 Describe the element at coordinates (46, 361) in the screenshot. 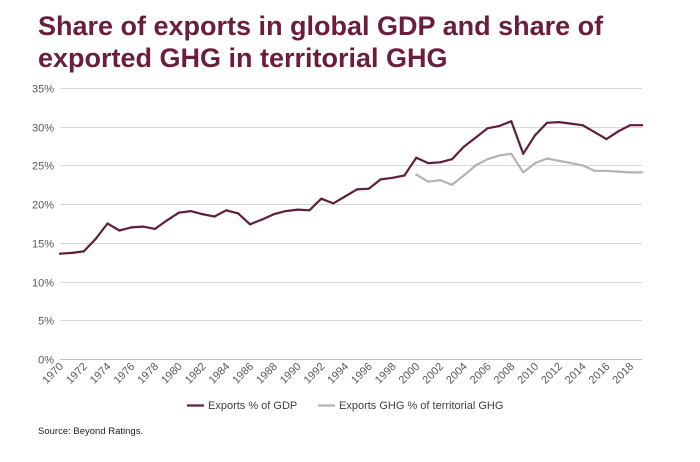

I see `y-tick-label: 0%` at that location.